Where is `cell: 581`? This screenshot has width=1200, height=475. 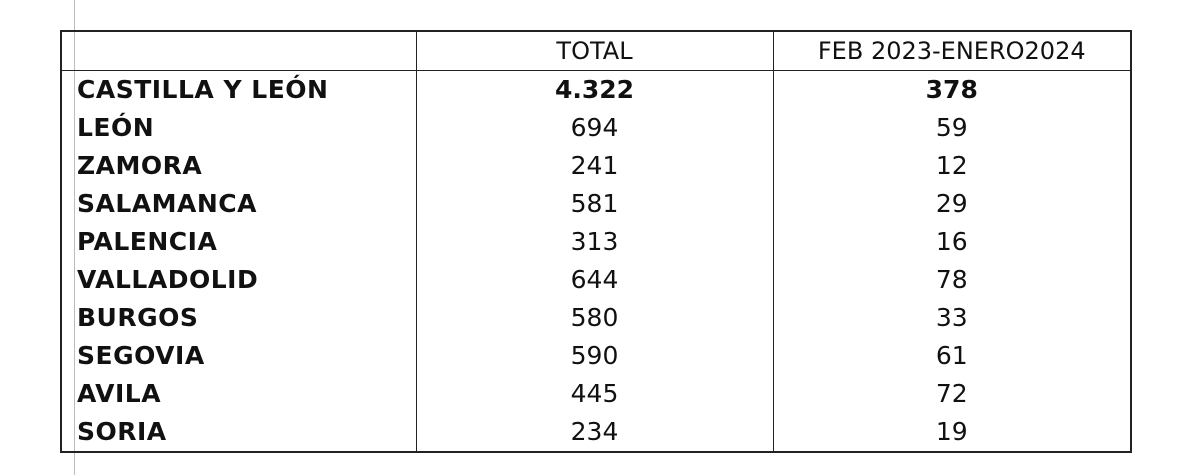 cell: 581 is located at coordinates (594, 204).